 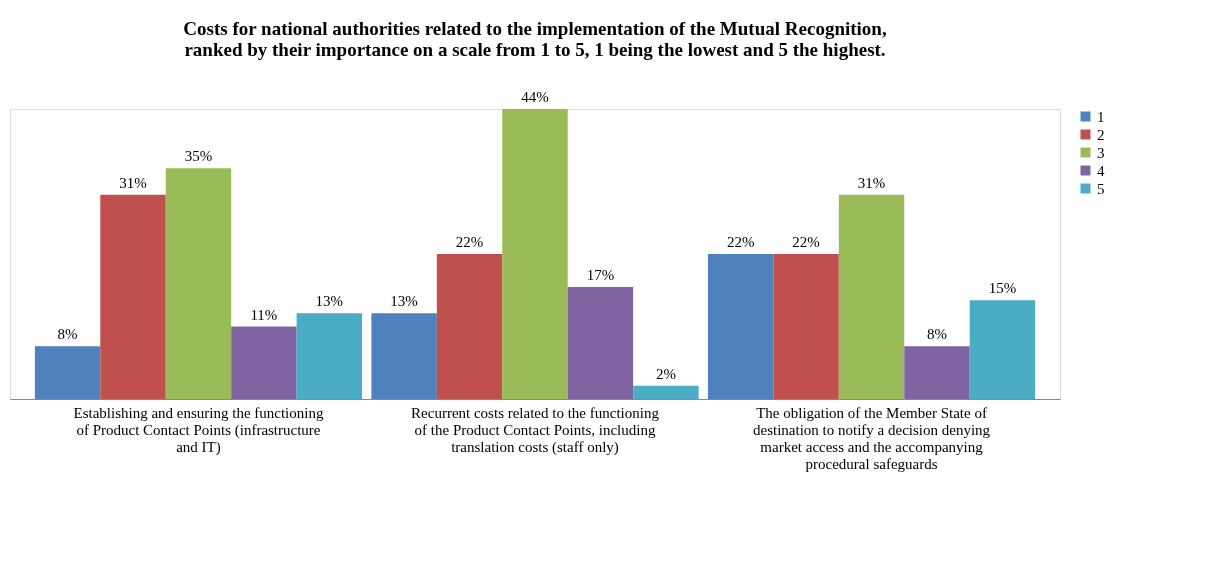 What do you see at coordinates (872, 438) in the screenshot?
I see `x-tick-label: The obligation of the Member State of destination to notify a decision denying market access and the accompanying procedural safeguards` at bounding box center [872, 438].